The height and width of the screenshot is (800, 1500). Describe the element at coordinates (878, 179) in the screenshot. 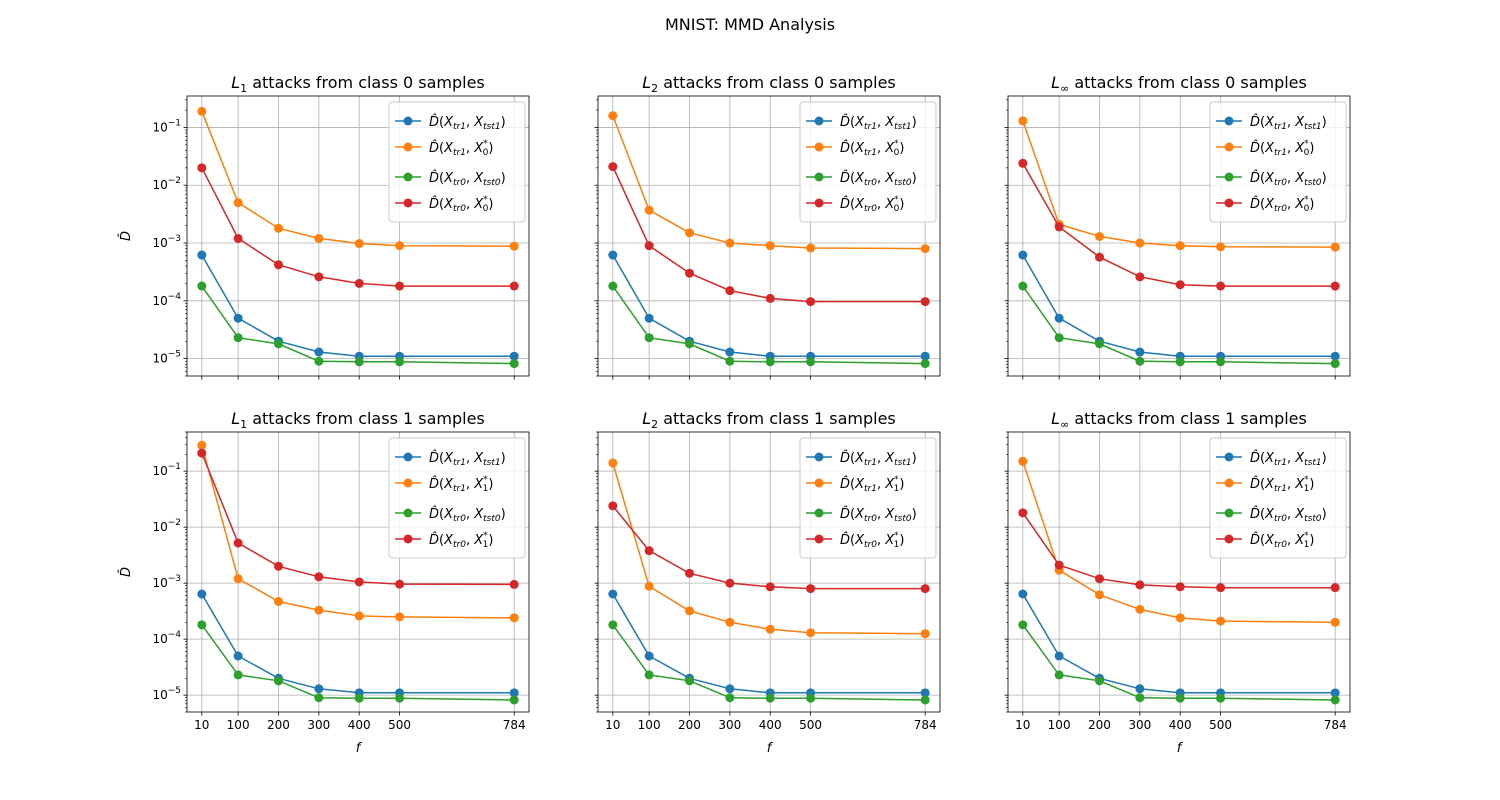

I see `legend-label: D̂(Xtr0, Xtst0)` at that location.